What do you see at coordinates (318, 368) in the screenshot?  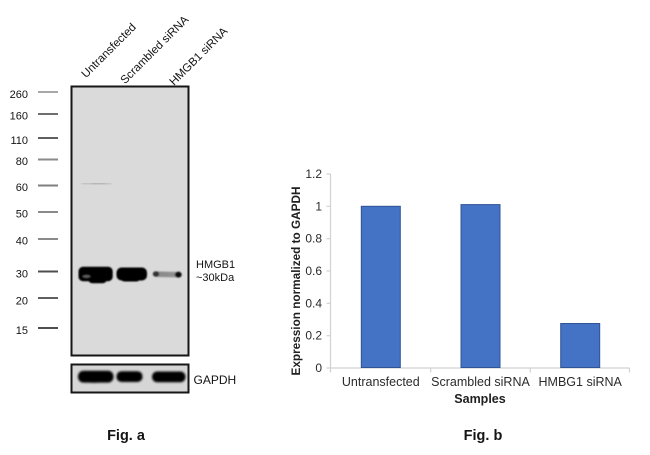 I see `svg-text: 0` at bounding box center [318, 368].